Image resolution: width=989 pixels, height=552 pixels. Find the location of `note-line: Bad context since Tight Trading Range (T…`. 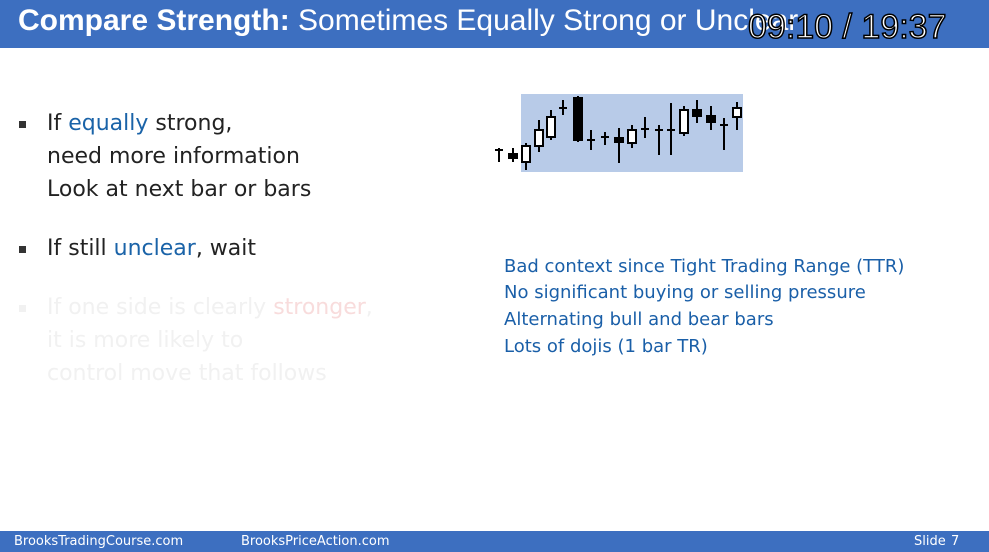

note-line: Bad context since Tight Trading Range (T… is located at coordinates (704, 266).